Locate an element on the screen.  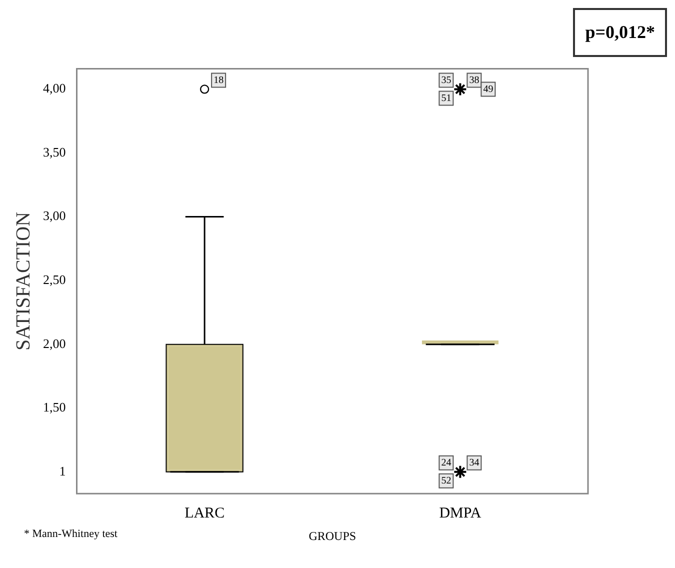
y-tick-label: 2,50 is located at coordinates (54, 279).